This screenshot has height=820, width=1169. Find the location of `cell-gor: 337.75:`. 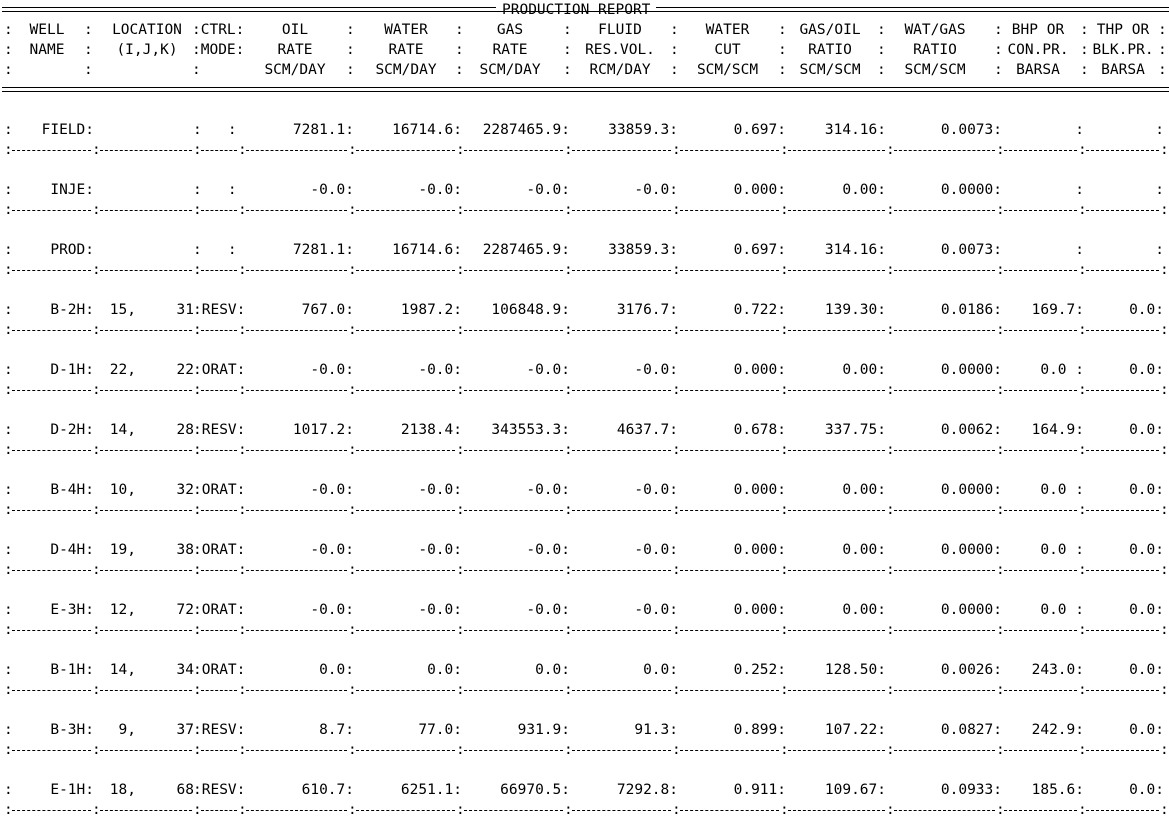

cell-gor: 337.75: is located at coordinates (855, 430).